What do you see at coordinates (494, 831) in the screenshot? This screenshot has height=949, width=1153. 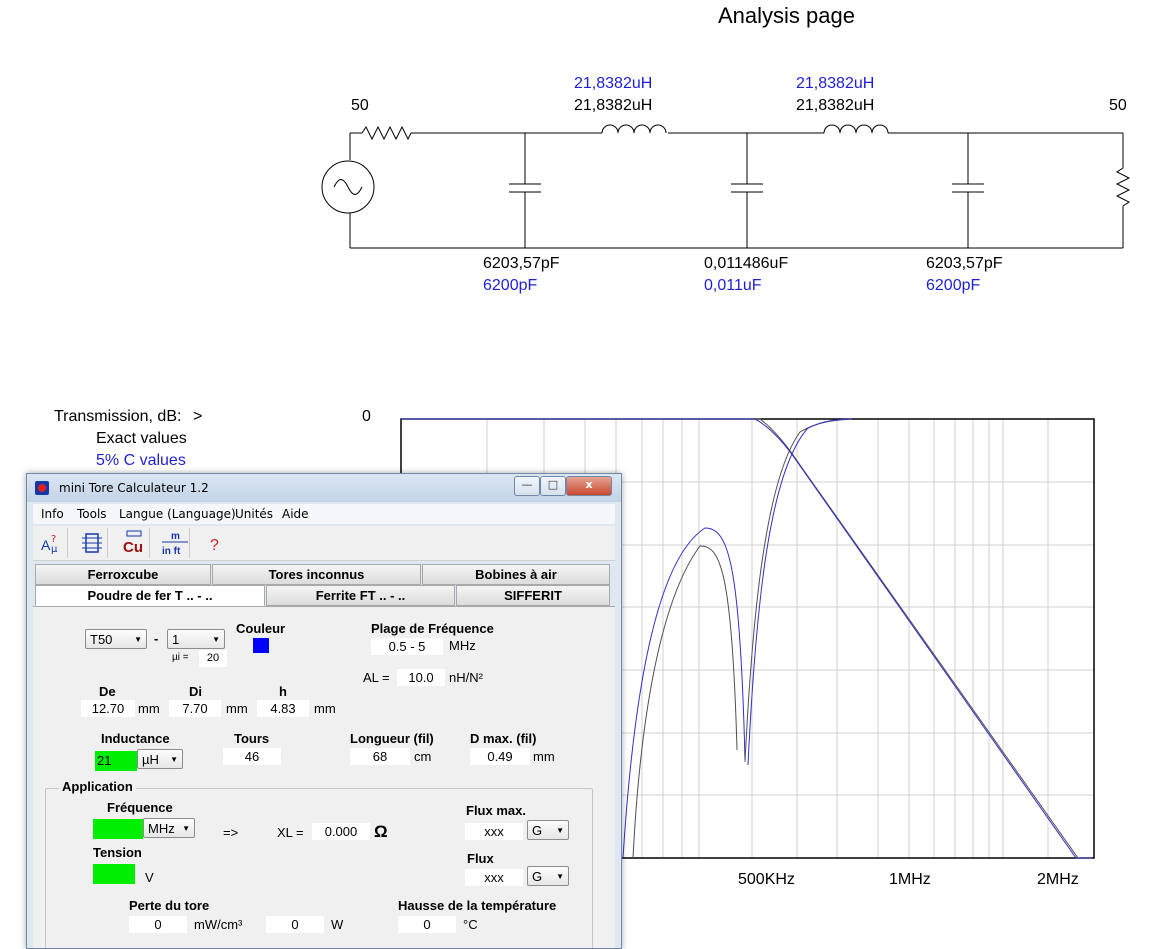 I see `fluxmax-value: xxx` at bounding box center [494, 831].